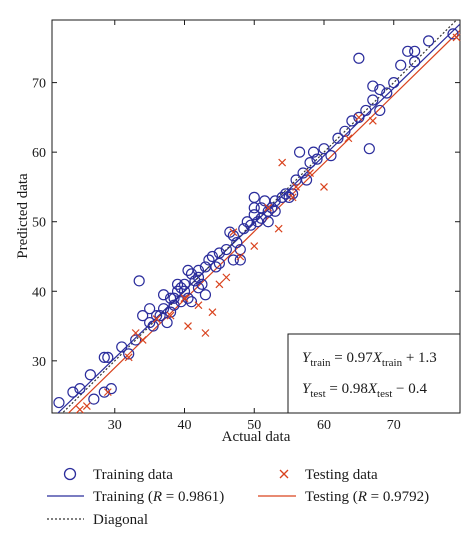 Image resolution: width=474 pixels, height=545 pixels. Describe the element at coordinates (70, 474) in the screenshot. I see `legend-training-marker` at that location.